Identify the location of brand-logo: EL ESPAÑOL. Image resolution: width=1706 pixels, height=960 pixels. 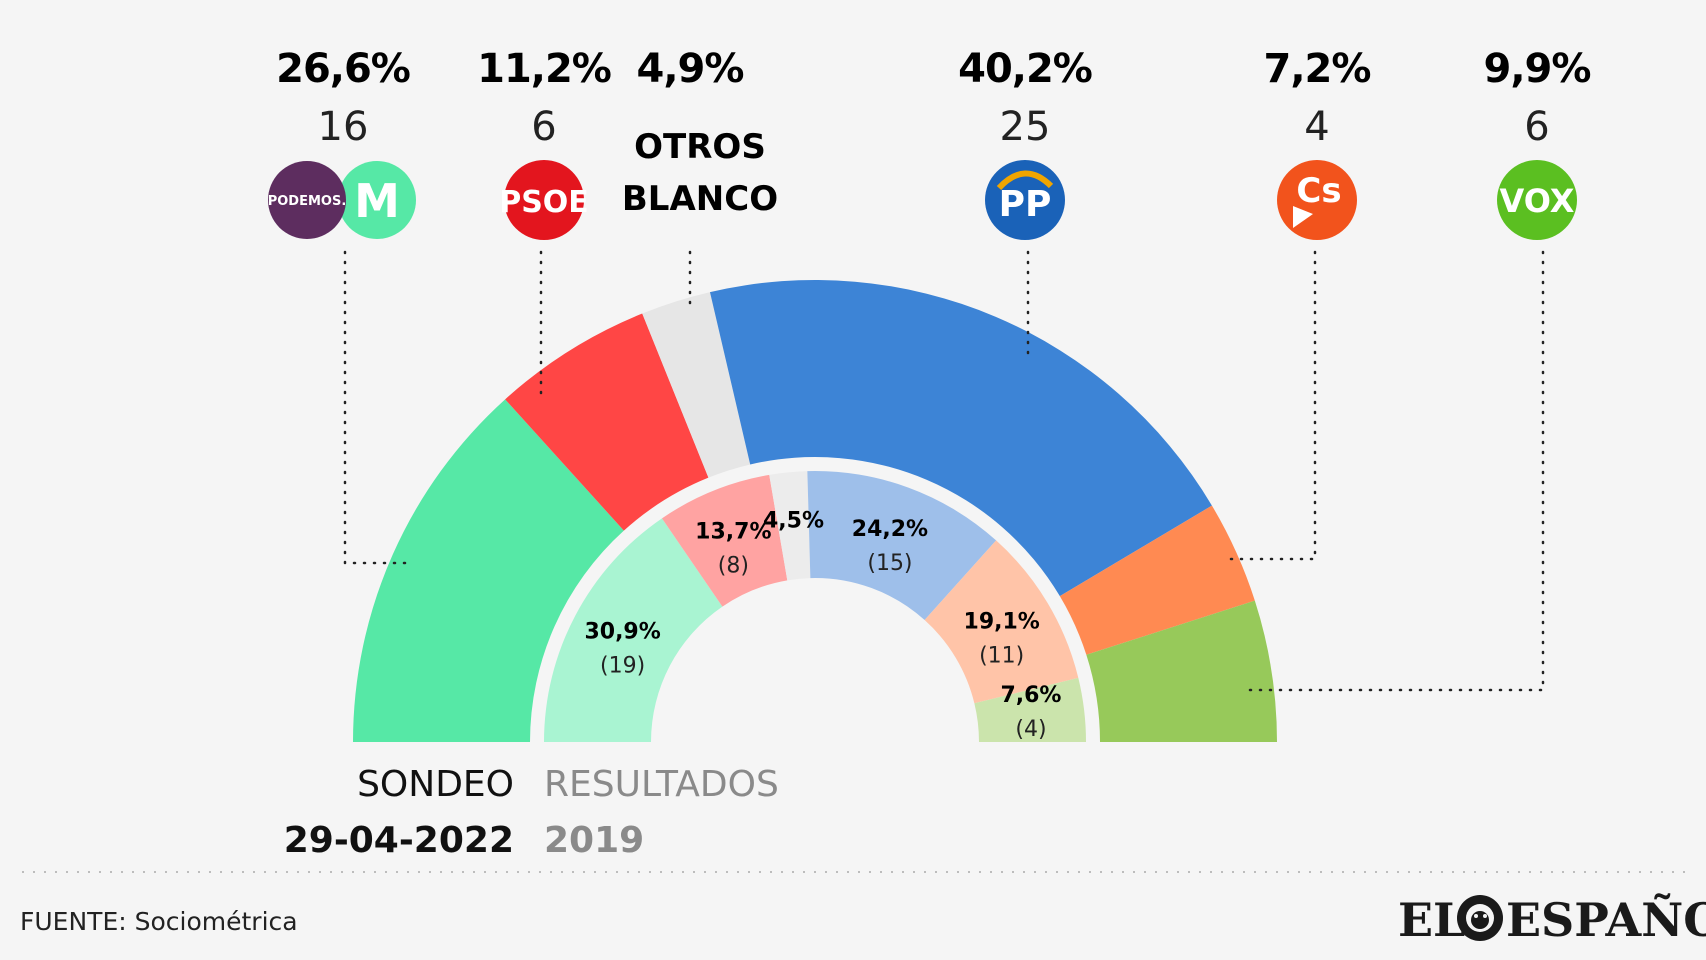
(1552, 919).